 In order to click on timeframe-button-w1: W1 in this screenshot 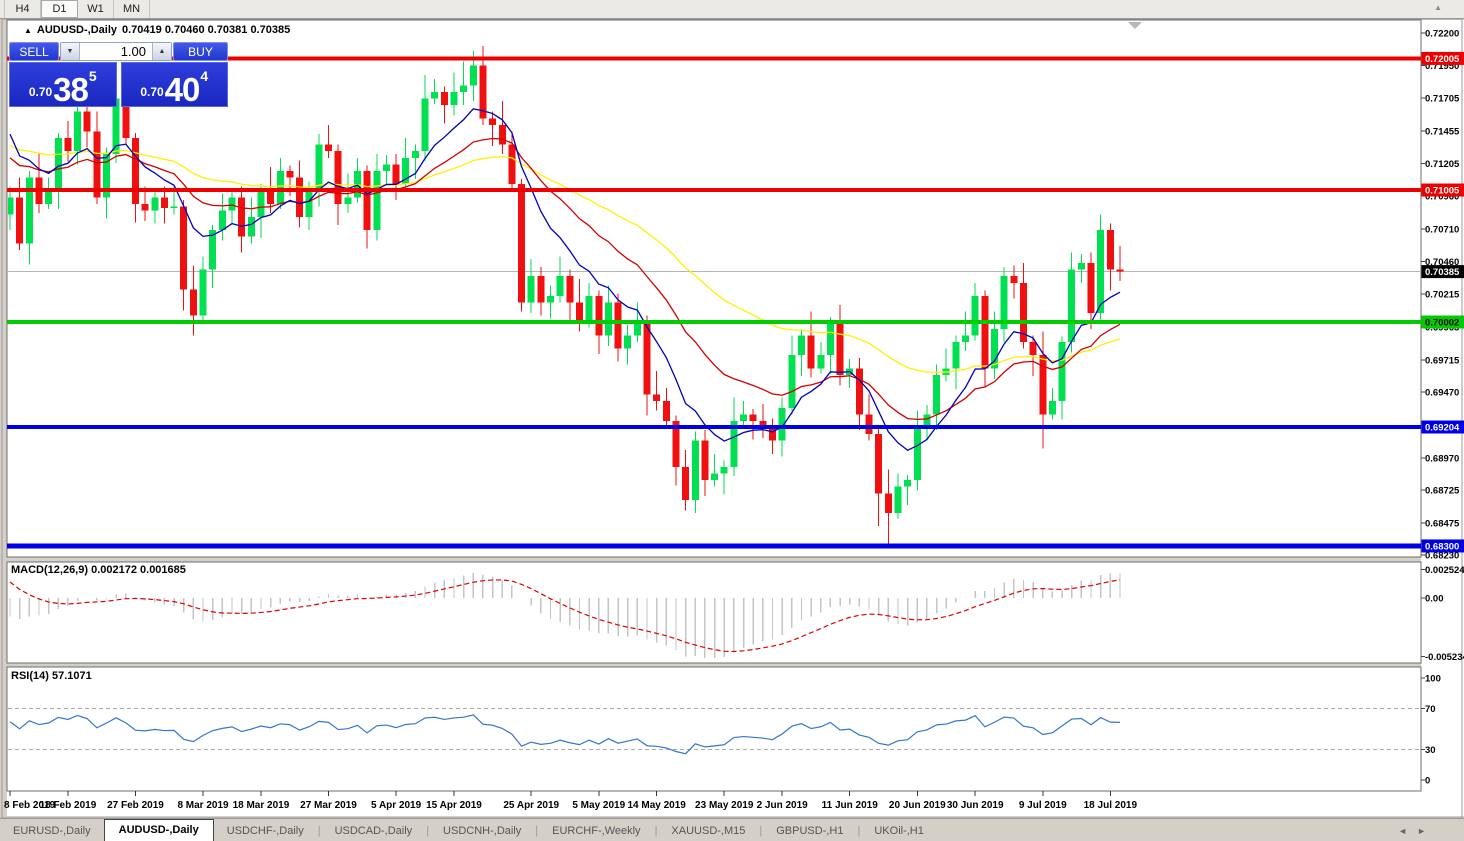, I will do `click(96, 9)`.